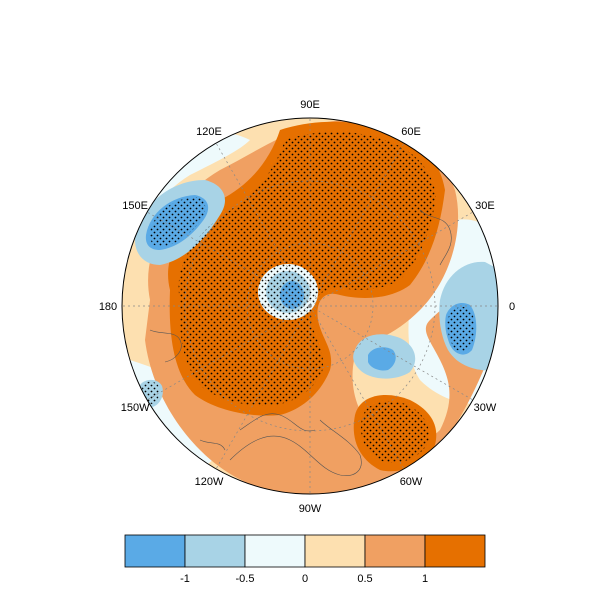 This screenshot has height=600, width=600. I want to click on lon-label-30e: 30E, so click(485, 206).